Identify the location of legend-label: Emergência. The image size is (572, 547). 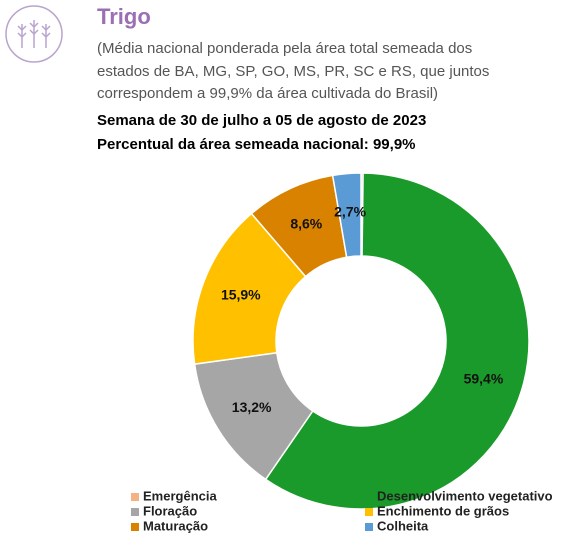
(180, 495).